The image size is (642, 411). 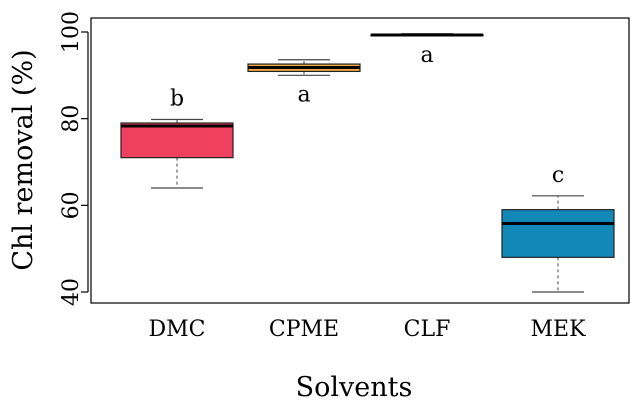 What do you see at coordinates (23, 159) in the screenshot?
I see `y-axis-title: Chl removal (%)` at bounding box center [23, 159].